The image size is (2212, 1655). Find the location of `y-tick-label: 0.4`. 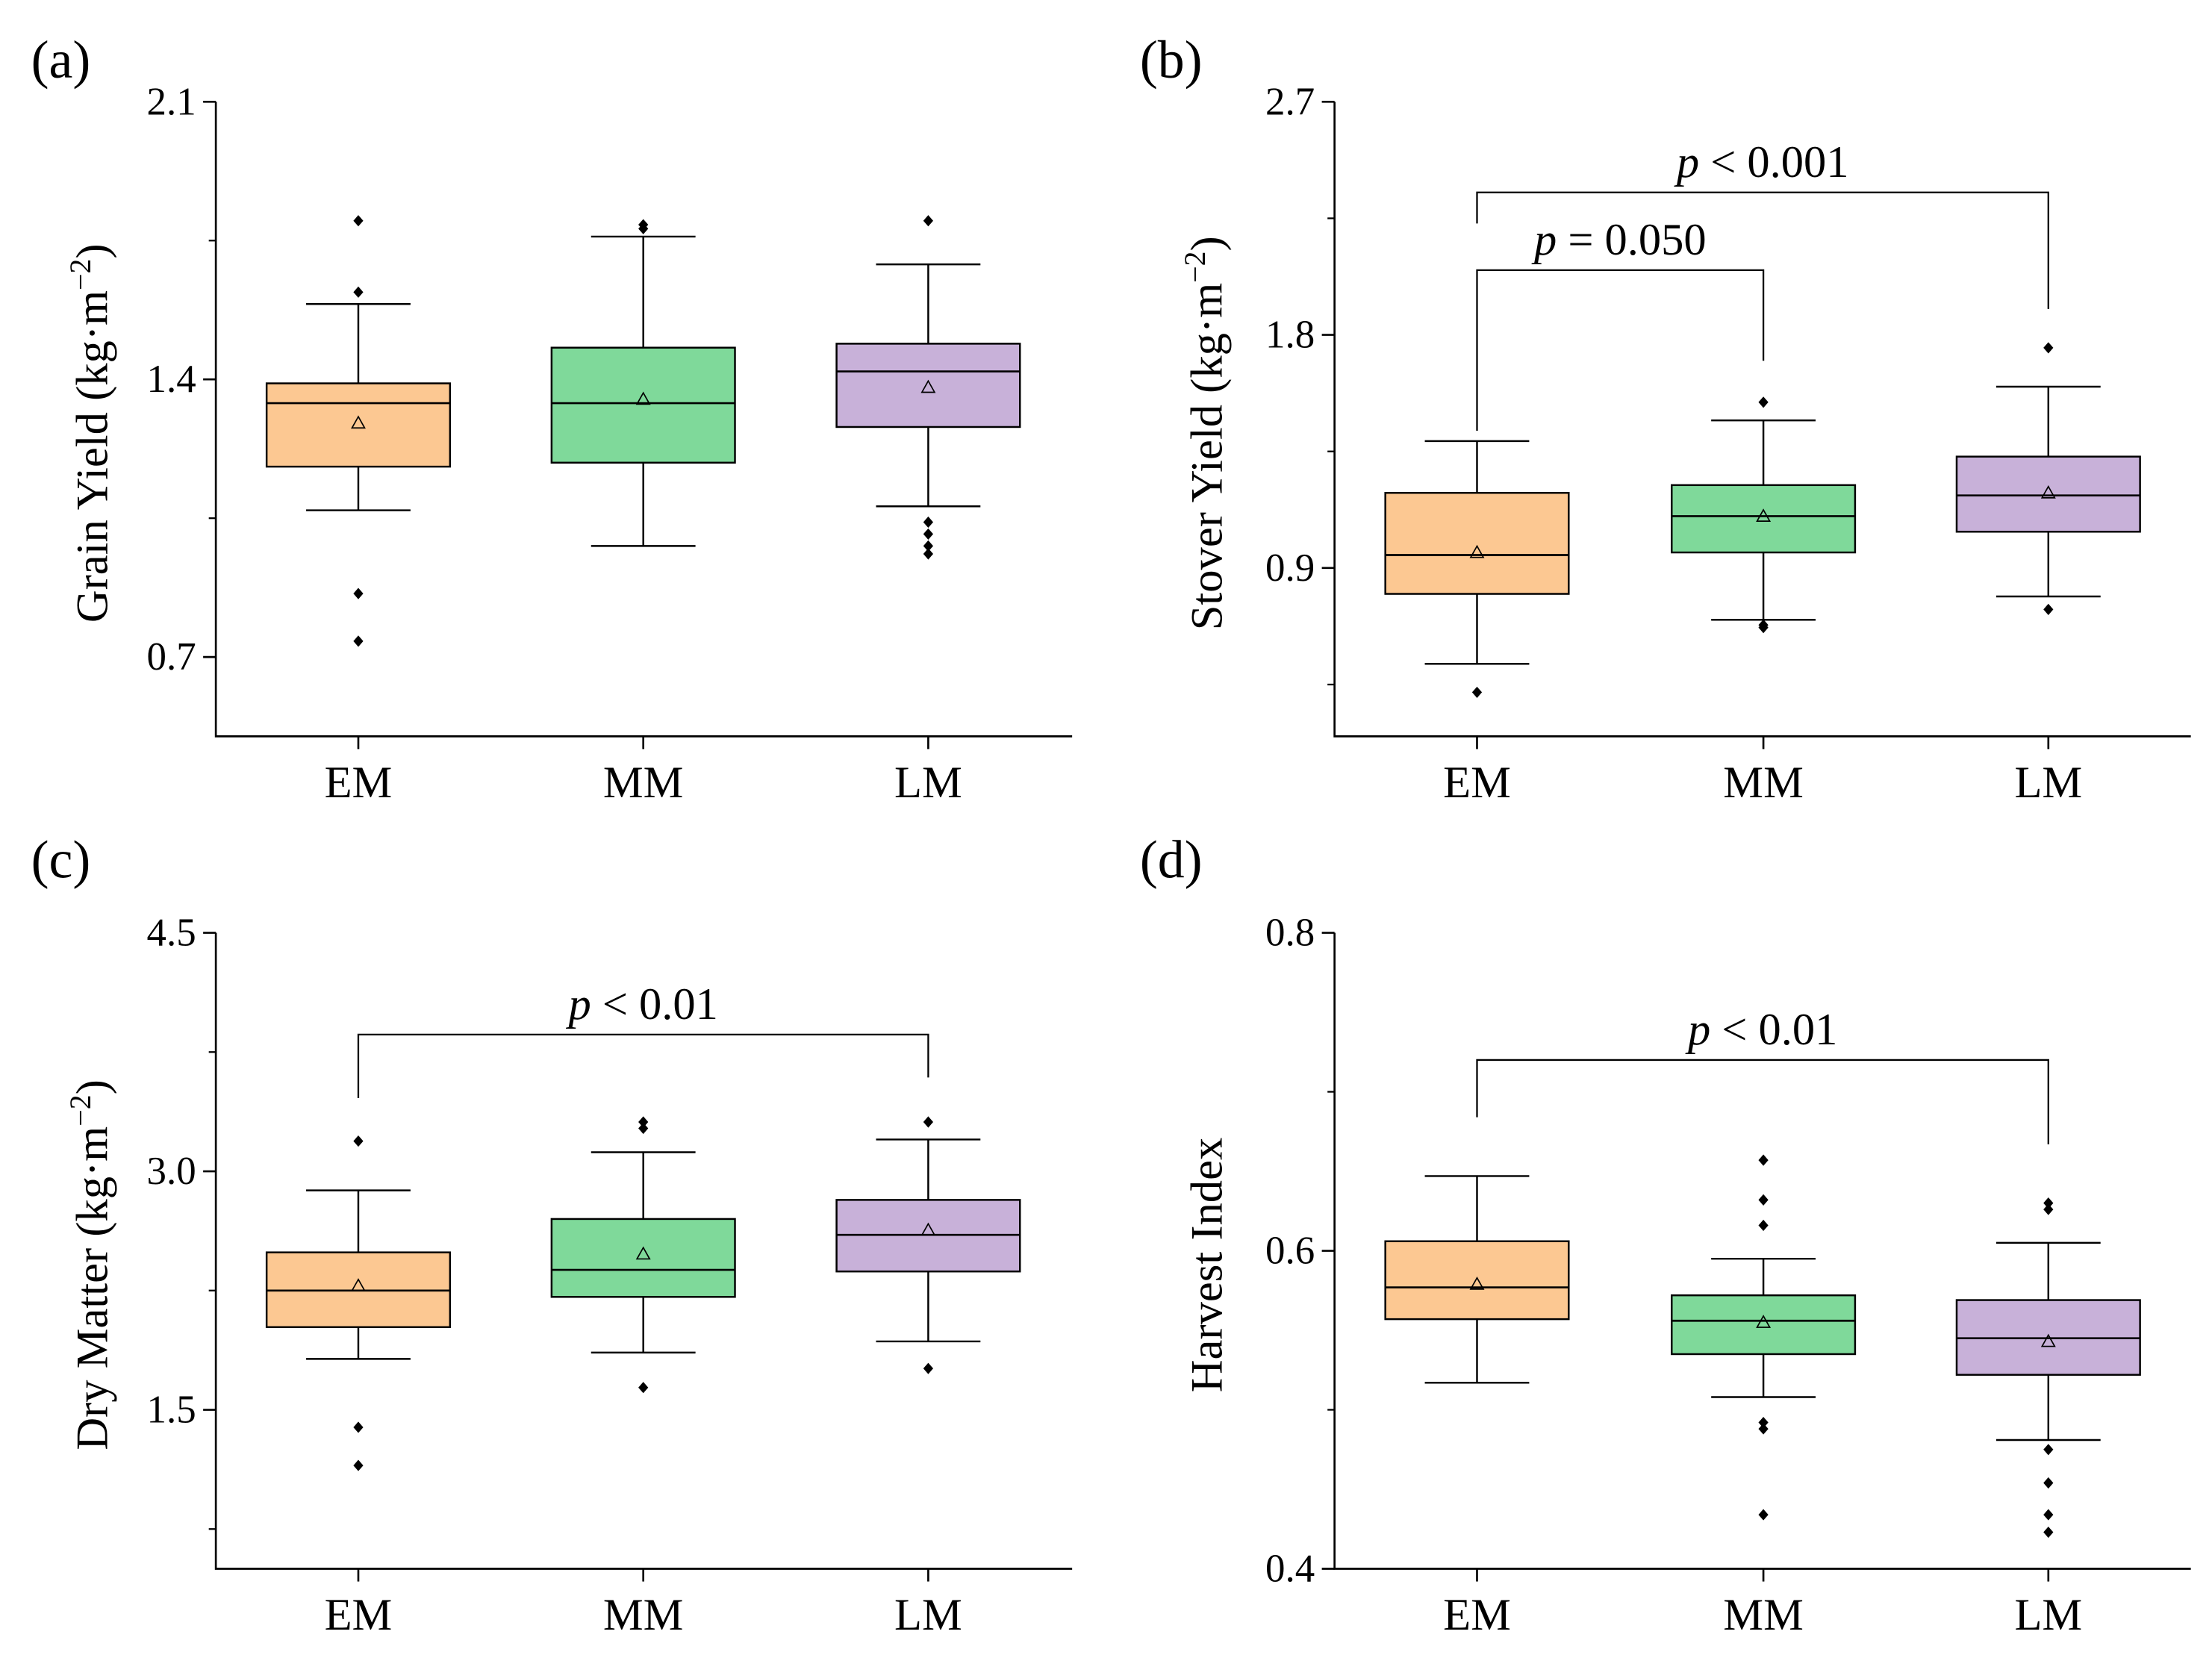

y-tick-label: 0.4 is located at coordinates (1290, 1569).